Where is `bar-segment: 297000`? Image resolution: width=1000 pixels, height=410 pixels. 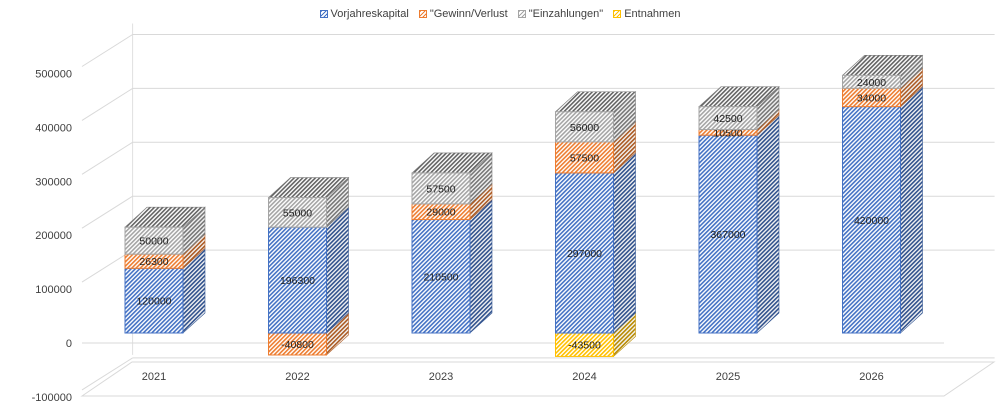
bar-segment: 297000 is located at coordinates (595, 243).